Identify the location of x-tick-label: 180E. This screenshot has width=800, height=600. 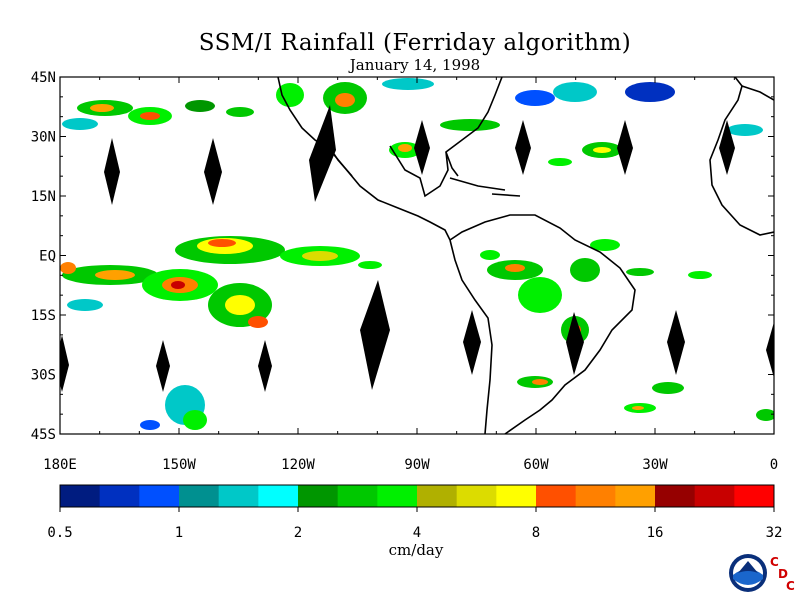
(60, 465).